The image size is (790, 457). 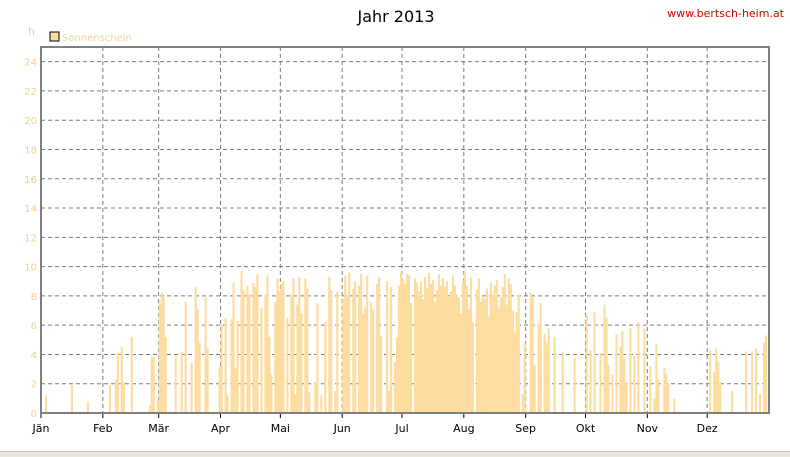 I want to click on y-tick-label: 12, so click(x=30, y=238).